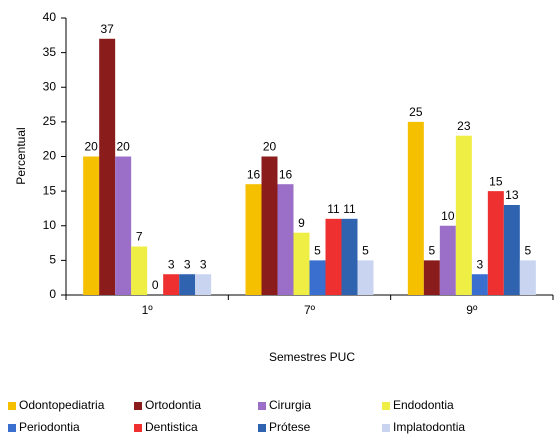 The width and height of the screenshot is (555, 439). What do you see at coordinates (50, 86) in the screenshot?
I see `y-tick-label: 30` at bounding box center [50, 86].